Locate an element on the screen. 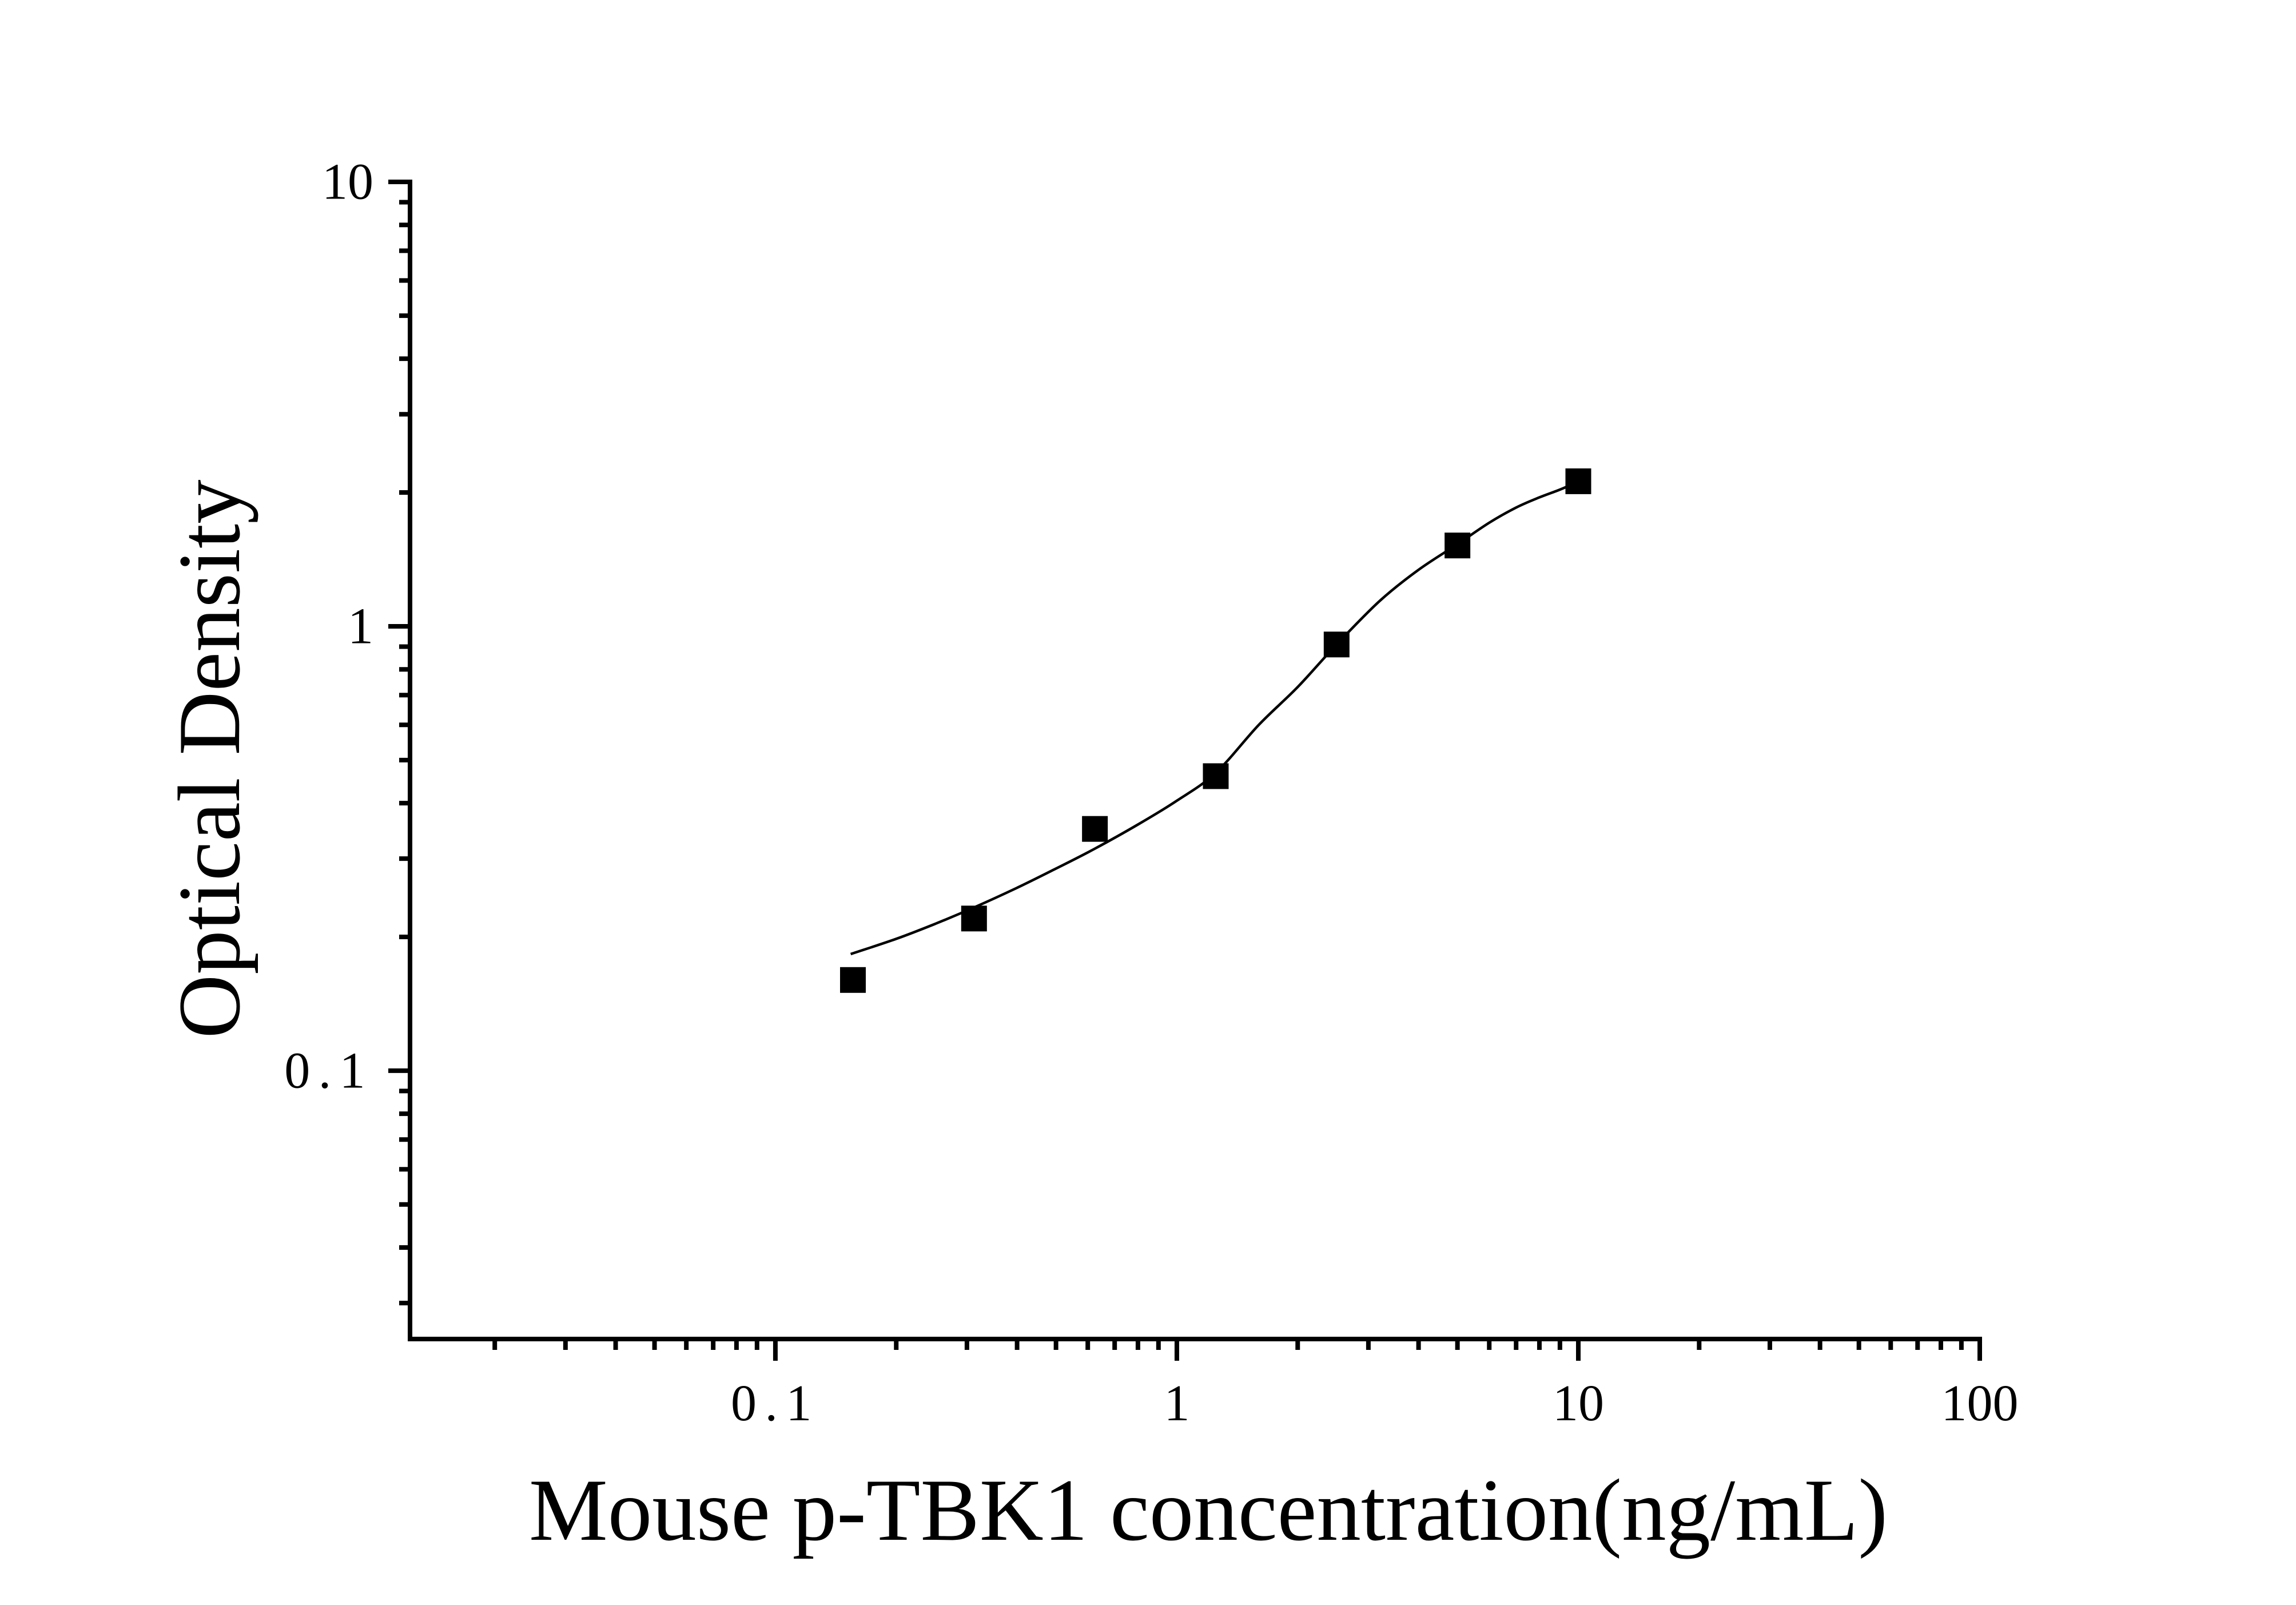  fit-curve-line is located at coordinates (1213, 719).